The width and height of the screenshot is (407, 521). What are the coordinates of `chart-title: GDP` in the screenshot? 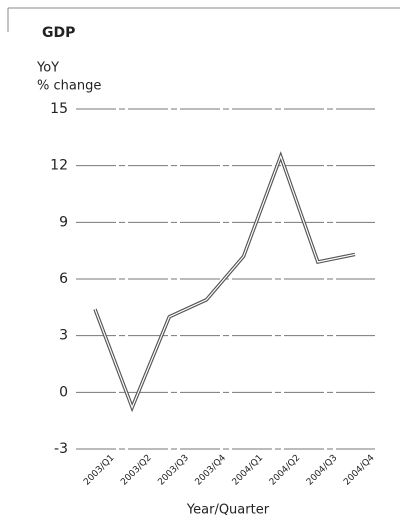 It's located at (58, 33).